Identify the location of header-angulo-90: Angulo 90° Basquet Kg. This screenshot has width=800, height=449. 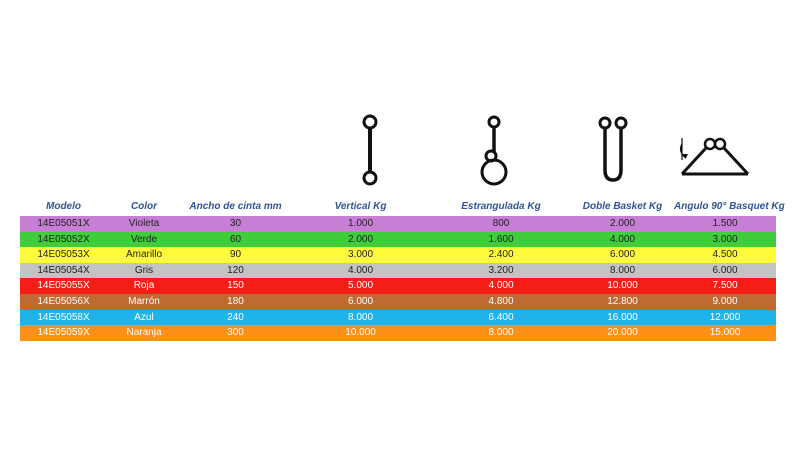
(729, 206).